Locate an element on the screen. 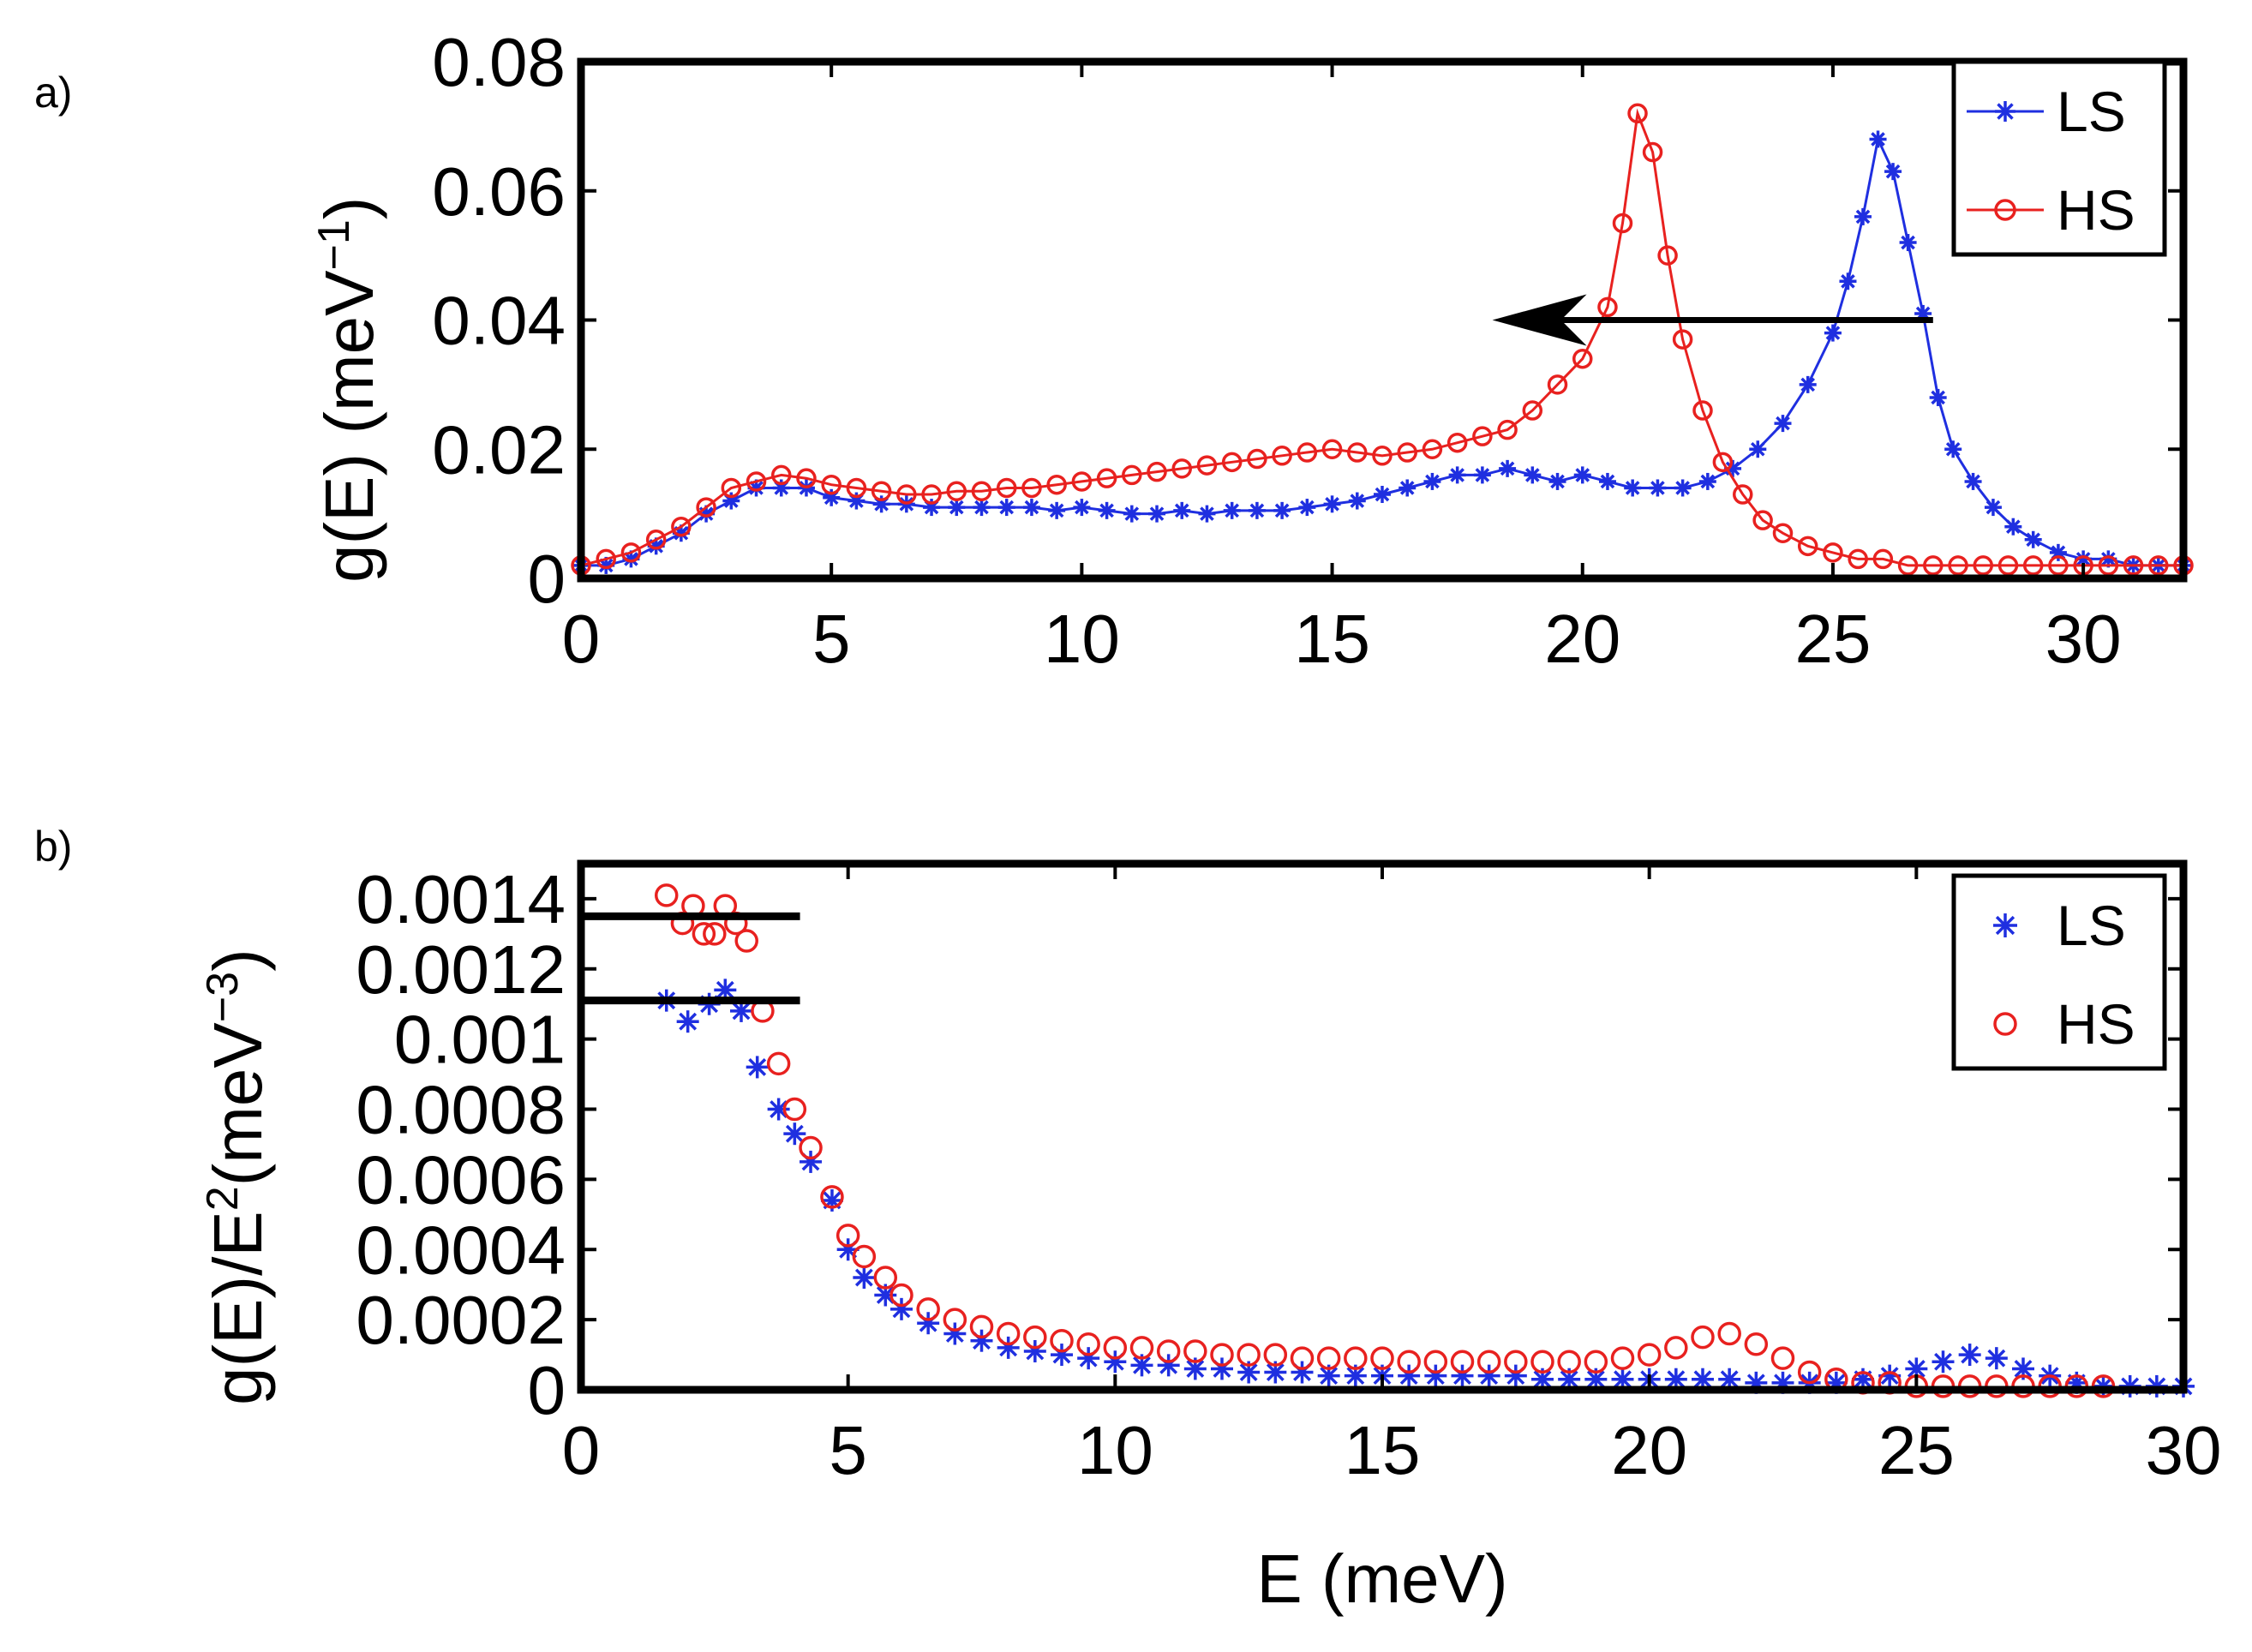  y-tick-label: 0.0002 is located at coordinates (461, 1320).